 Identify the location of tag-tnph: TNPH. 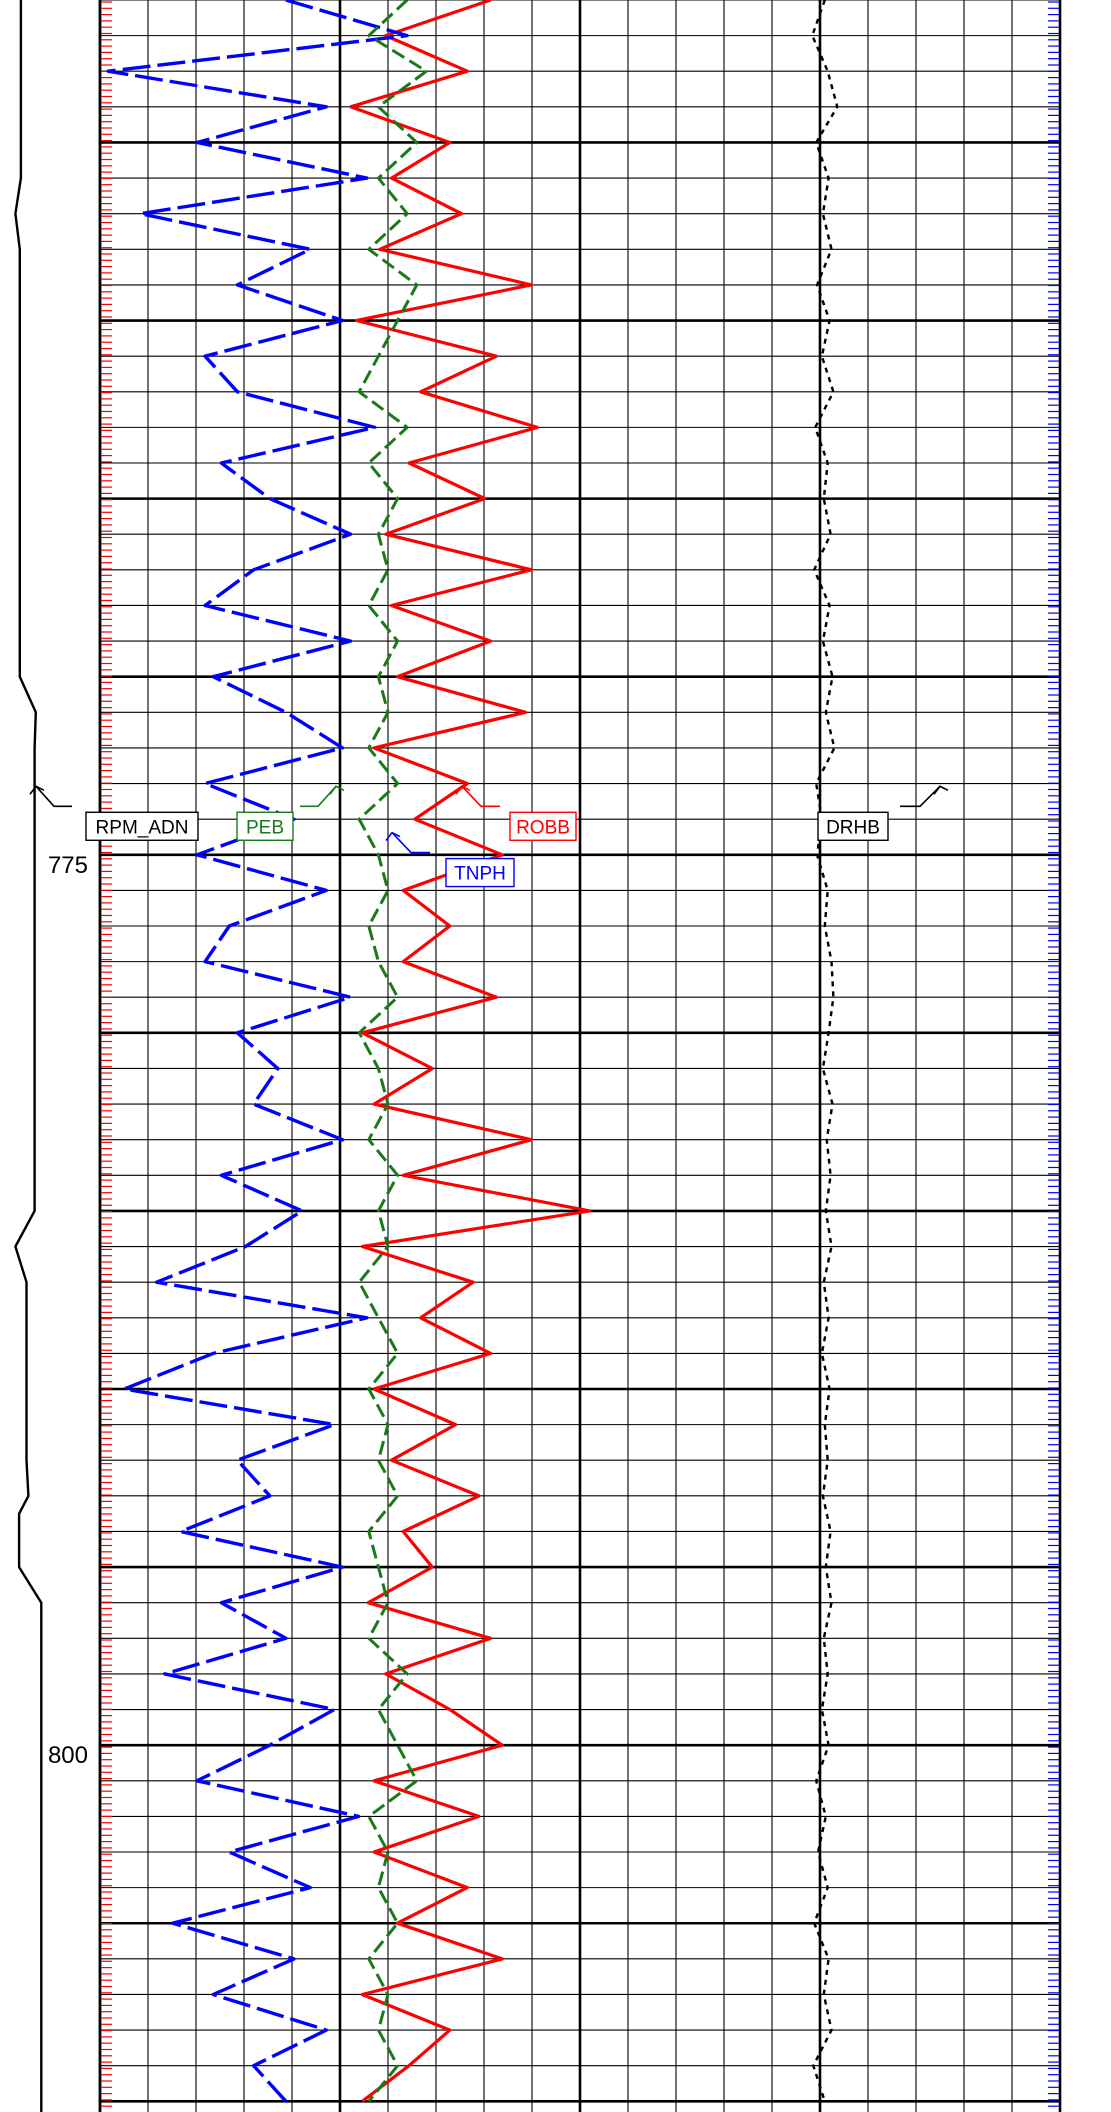
(450, 859).